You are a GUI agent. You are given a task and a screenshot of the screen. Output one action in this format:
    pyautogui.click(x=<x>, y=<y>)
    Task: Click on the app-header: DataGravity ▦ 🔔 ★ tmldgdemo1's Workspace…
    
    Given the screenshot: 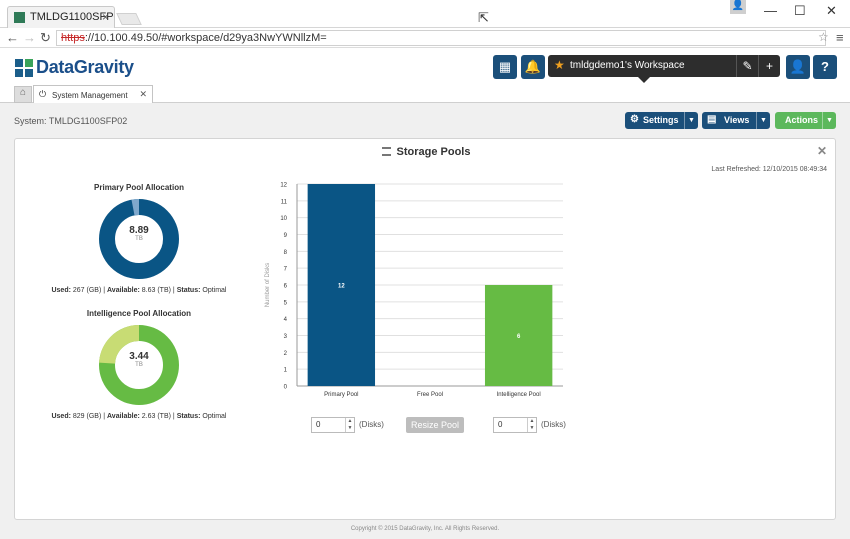 What is the action you would take?
    pyautogui.click(x=425, y=68)
    